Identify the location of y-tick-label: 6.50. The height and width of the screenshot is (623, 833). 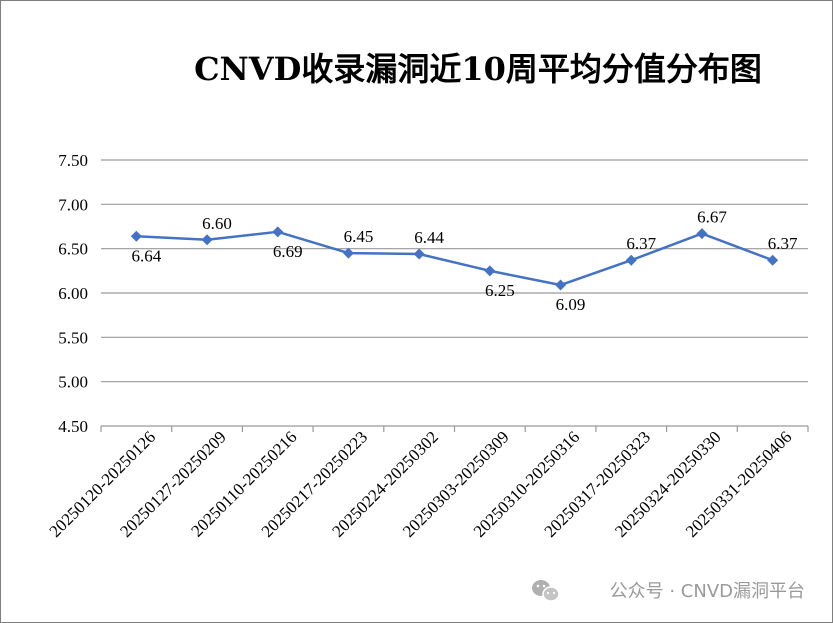
(73, 249).